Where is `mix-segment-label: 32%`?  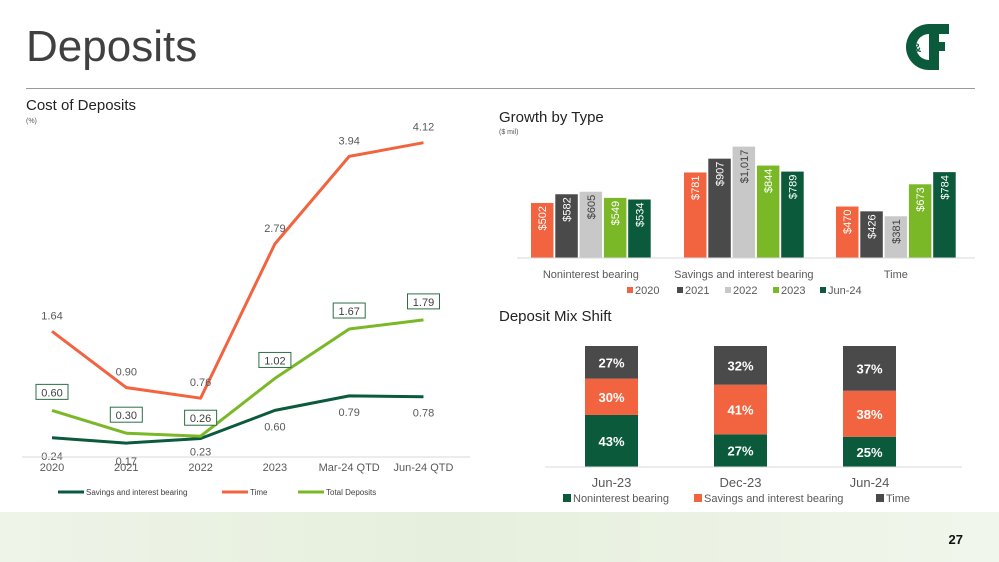
mix-segment-label: 32% is located at coordinates (740, 365).